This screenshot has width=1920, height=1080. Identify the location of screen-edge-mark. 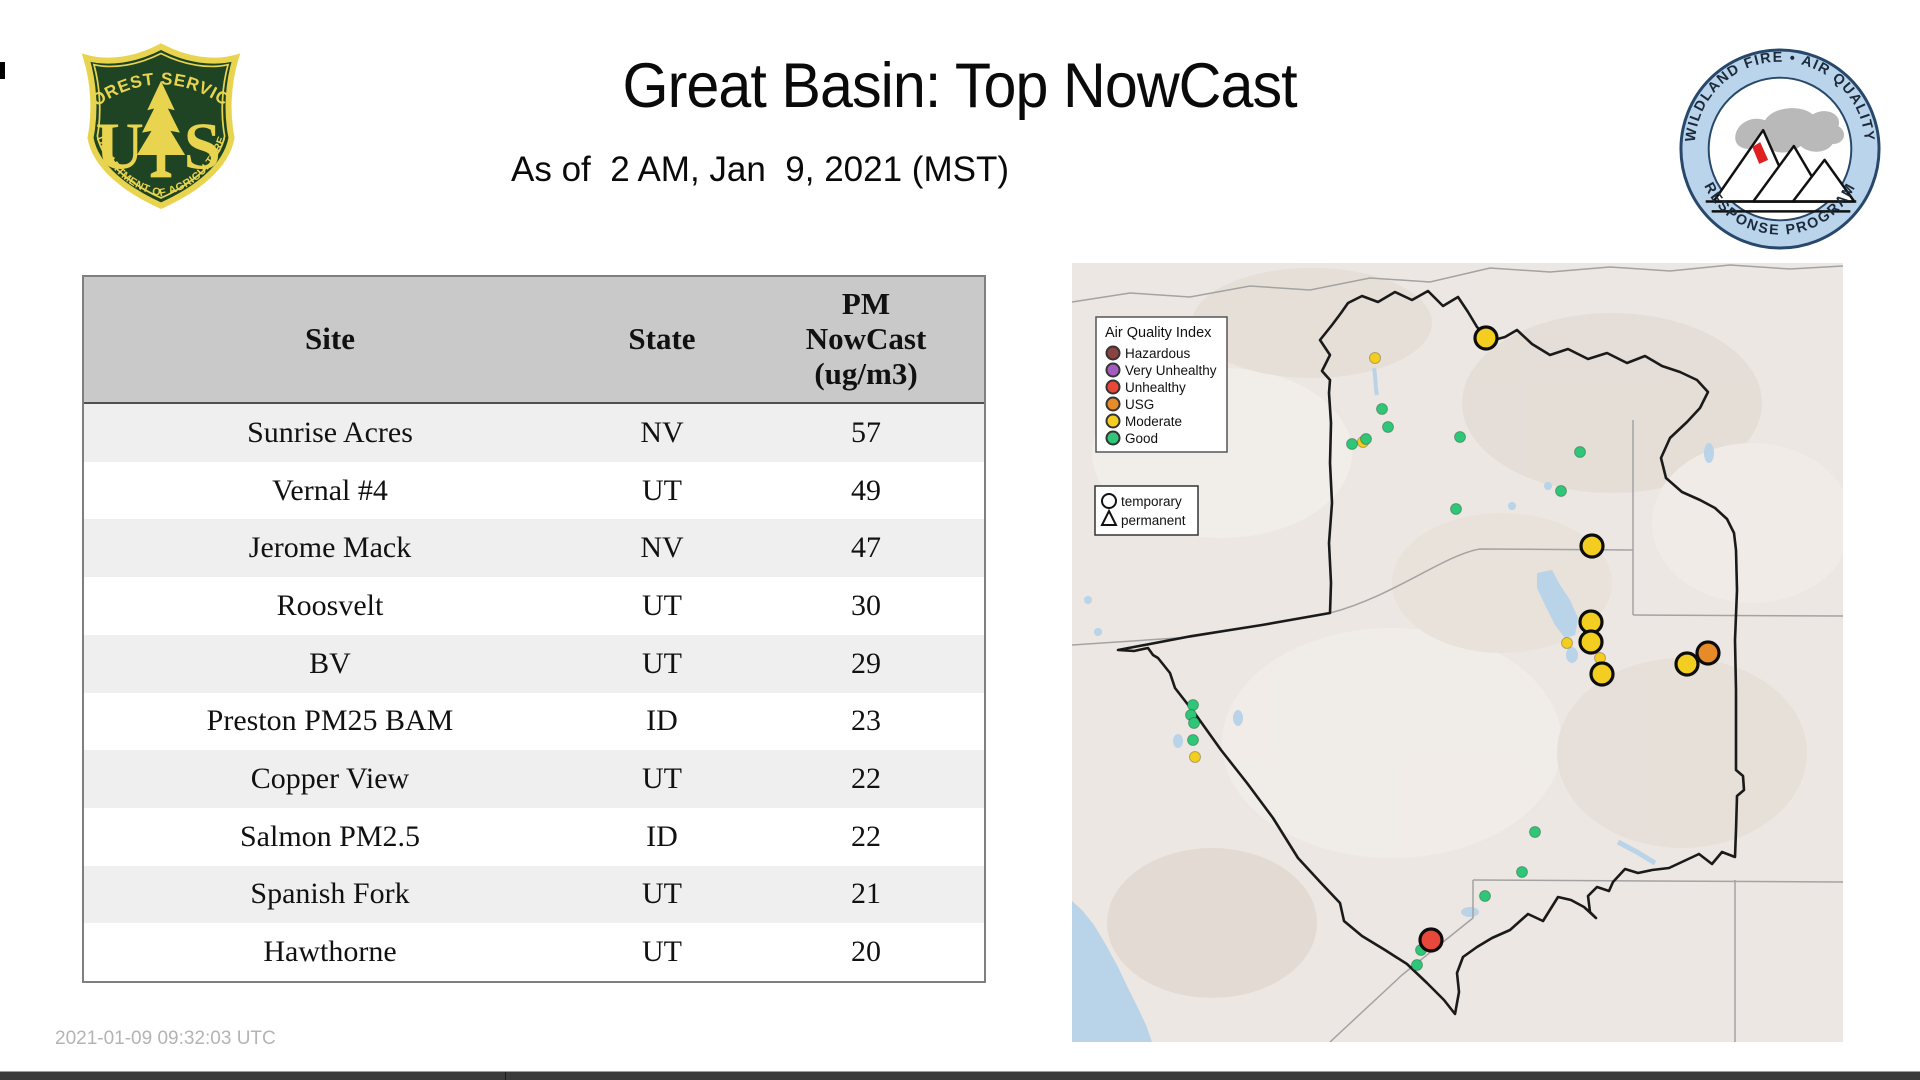
(2, 70).